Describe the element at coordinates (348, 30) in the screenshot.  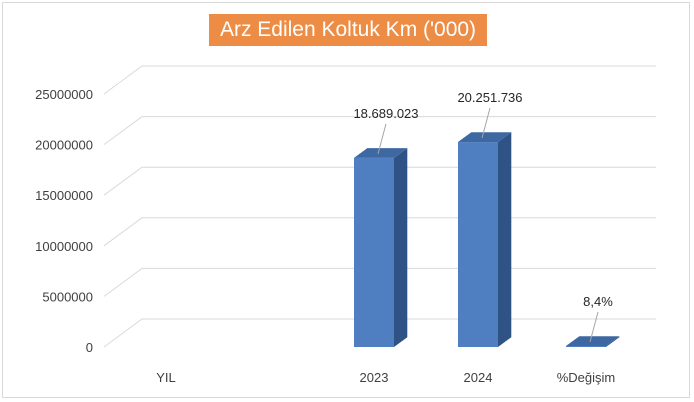
I see `chart-title: Arz Edilen Koltuk Km ('000)` at that location.